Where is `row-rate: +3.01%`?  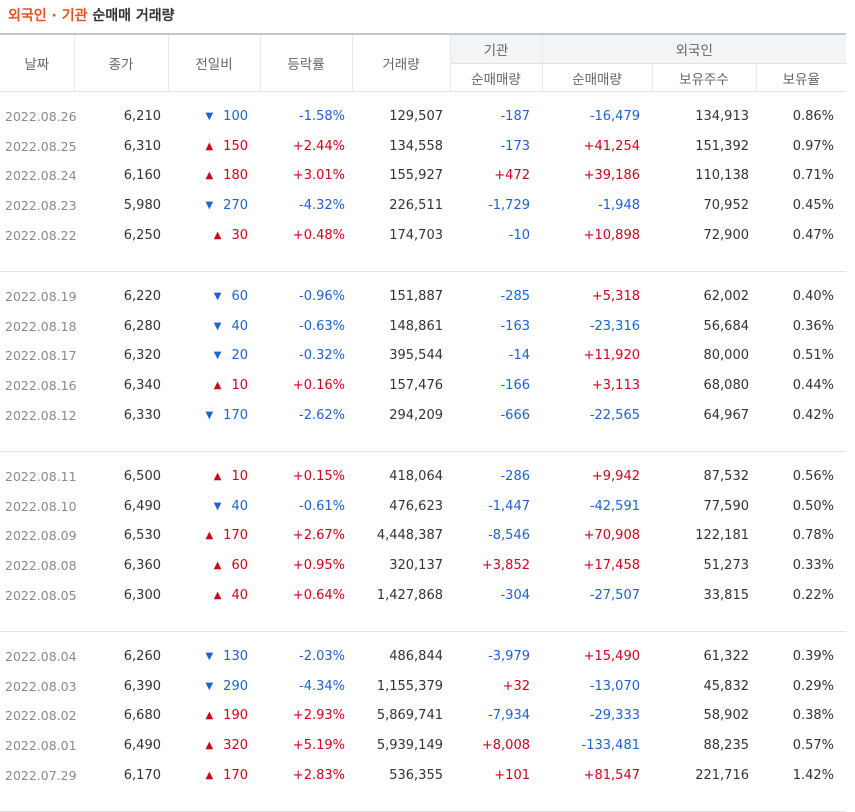 row-rate: +3.01% is located at coordinates (318, 176).